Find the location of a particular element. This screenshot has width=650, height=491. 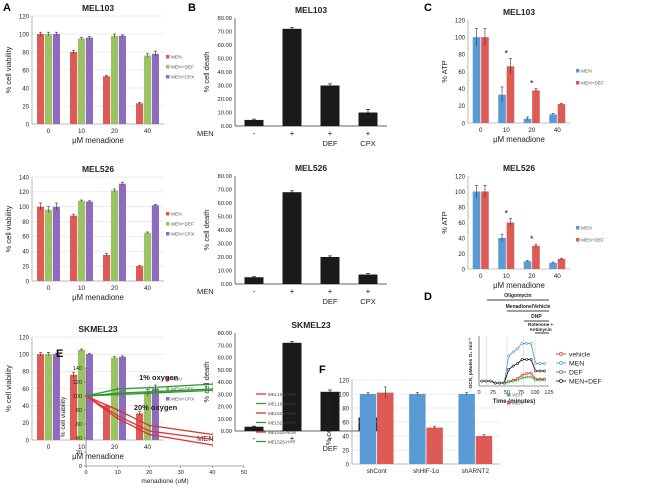

y-tick-label: 10.00 is located at coordinates (224, 420).